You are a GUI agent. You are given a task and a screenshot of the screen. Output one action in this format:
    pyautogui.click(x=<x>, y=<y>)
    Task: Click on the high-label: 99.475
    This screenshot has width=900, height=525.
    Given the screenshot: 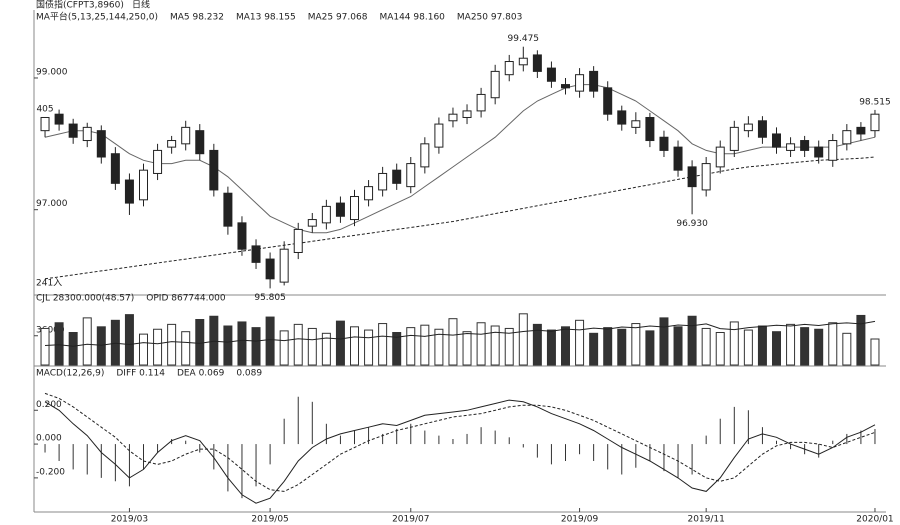 What is the action you would take?
    pyautogui.click(x=524, y=39)
    